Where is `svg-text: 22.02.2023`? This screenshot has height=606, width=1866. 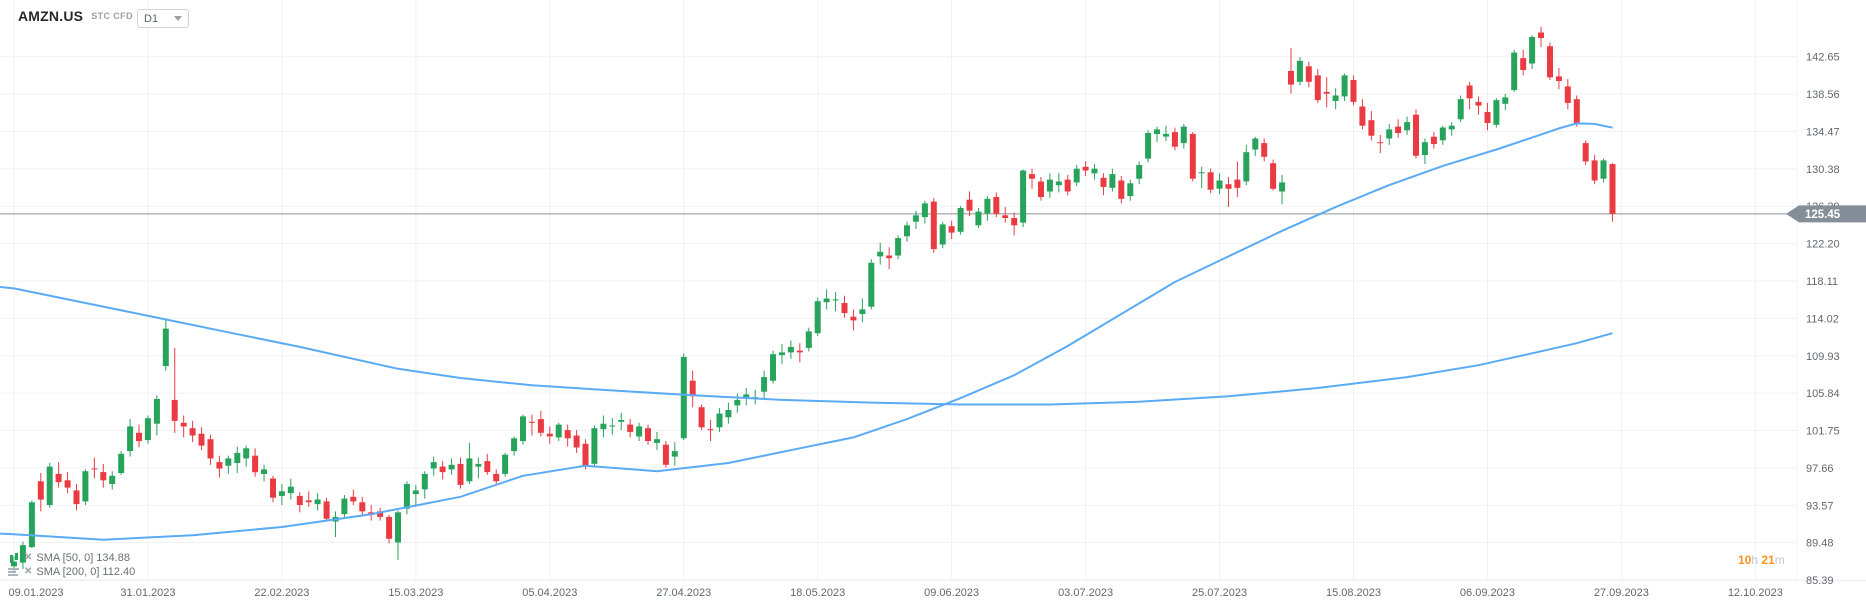
svg-text: 22.02.2023 is located at coordinates (281, 593).